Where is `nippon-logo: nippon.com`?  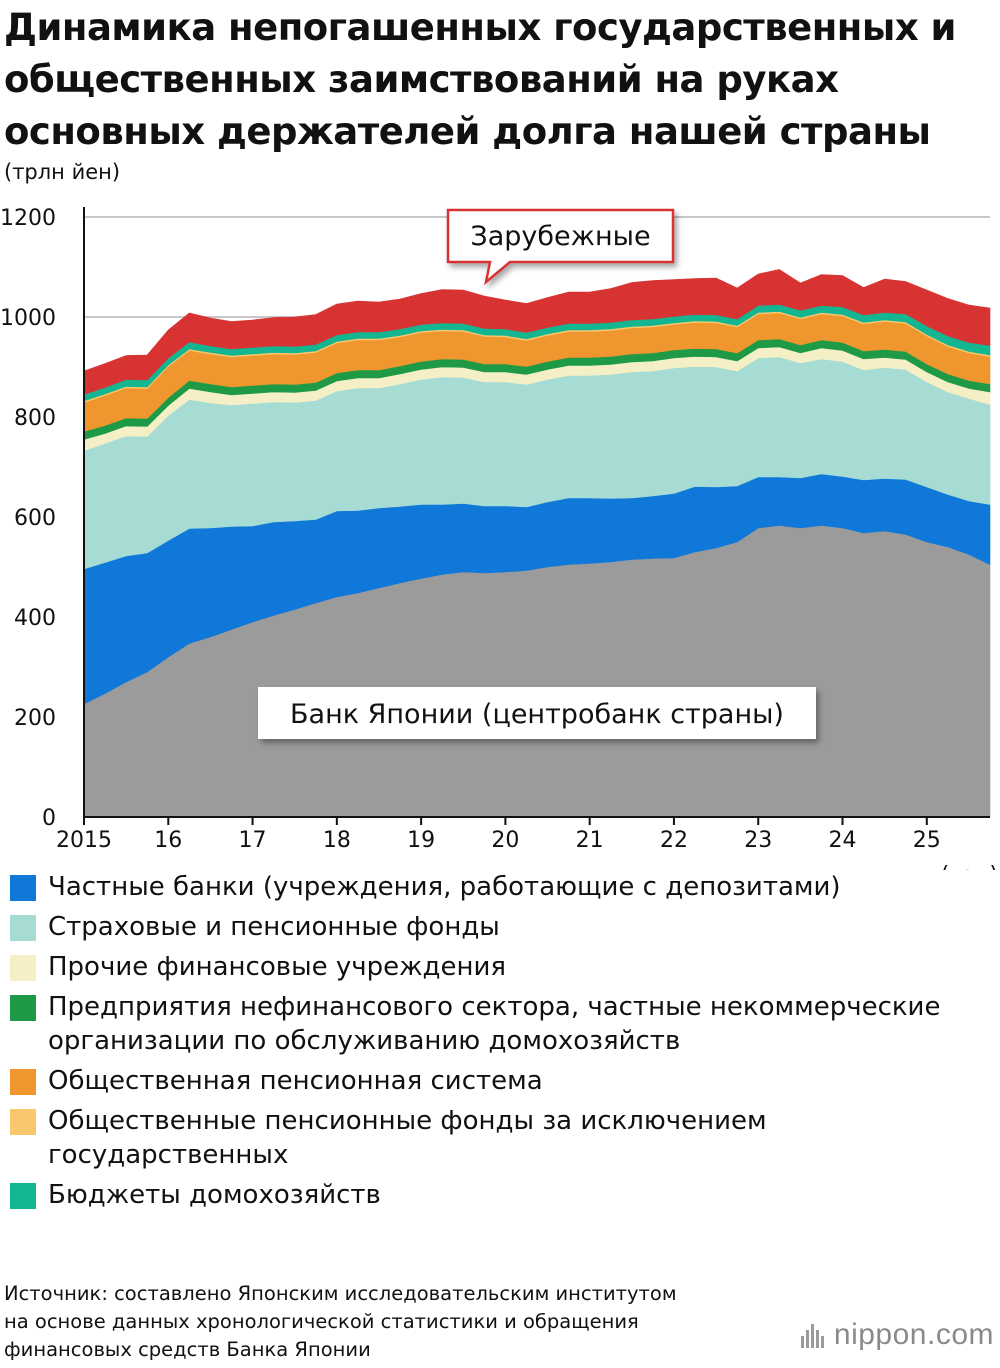 nippon-logo: nippon.com is located at coordinates (897, 1337).